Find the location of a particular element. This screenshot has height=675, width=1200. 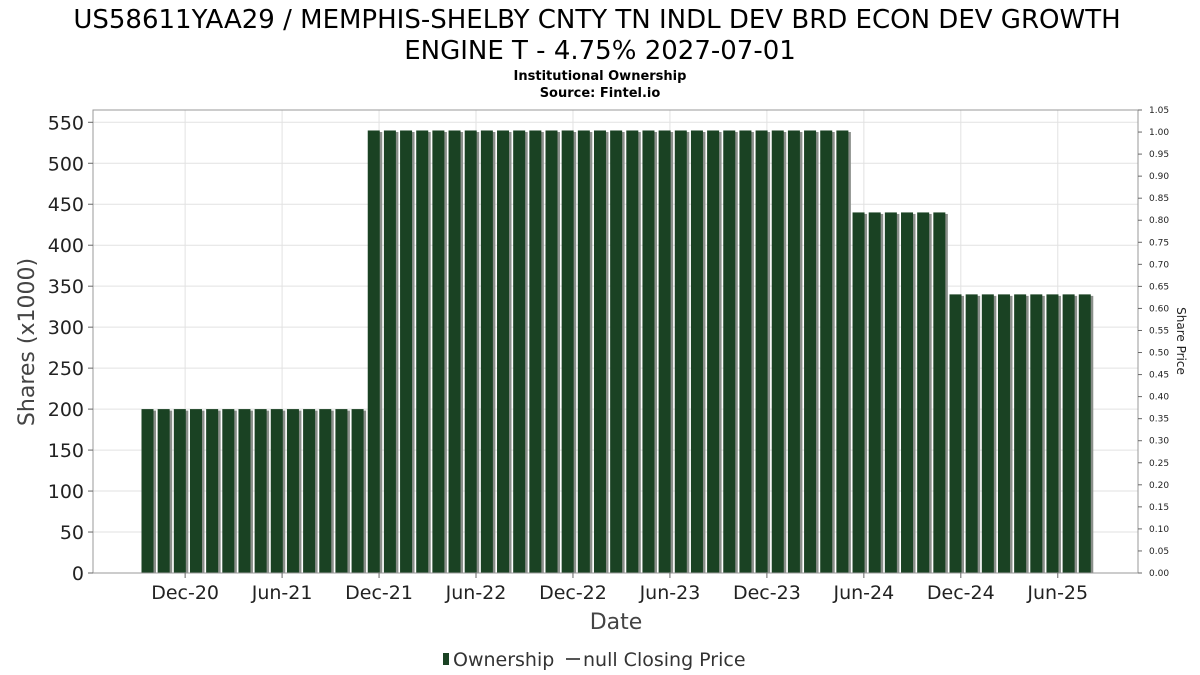

y2-tick-label: 0.90 is located at coordinates (1159, 177).